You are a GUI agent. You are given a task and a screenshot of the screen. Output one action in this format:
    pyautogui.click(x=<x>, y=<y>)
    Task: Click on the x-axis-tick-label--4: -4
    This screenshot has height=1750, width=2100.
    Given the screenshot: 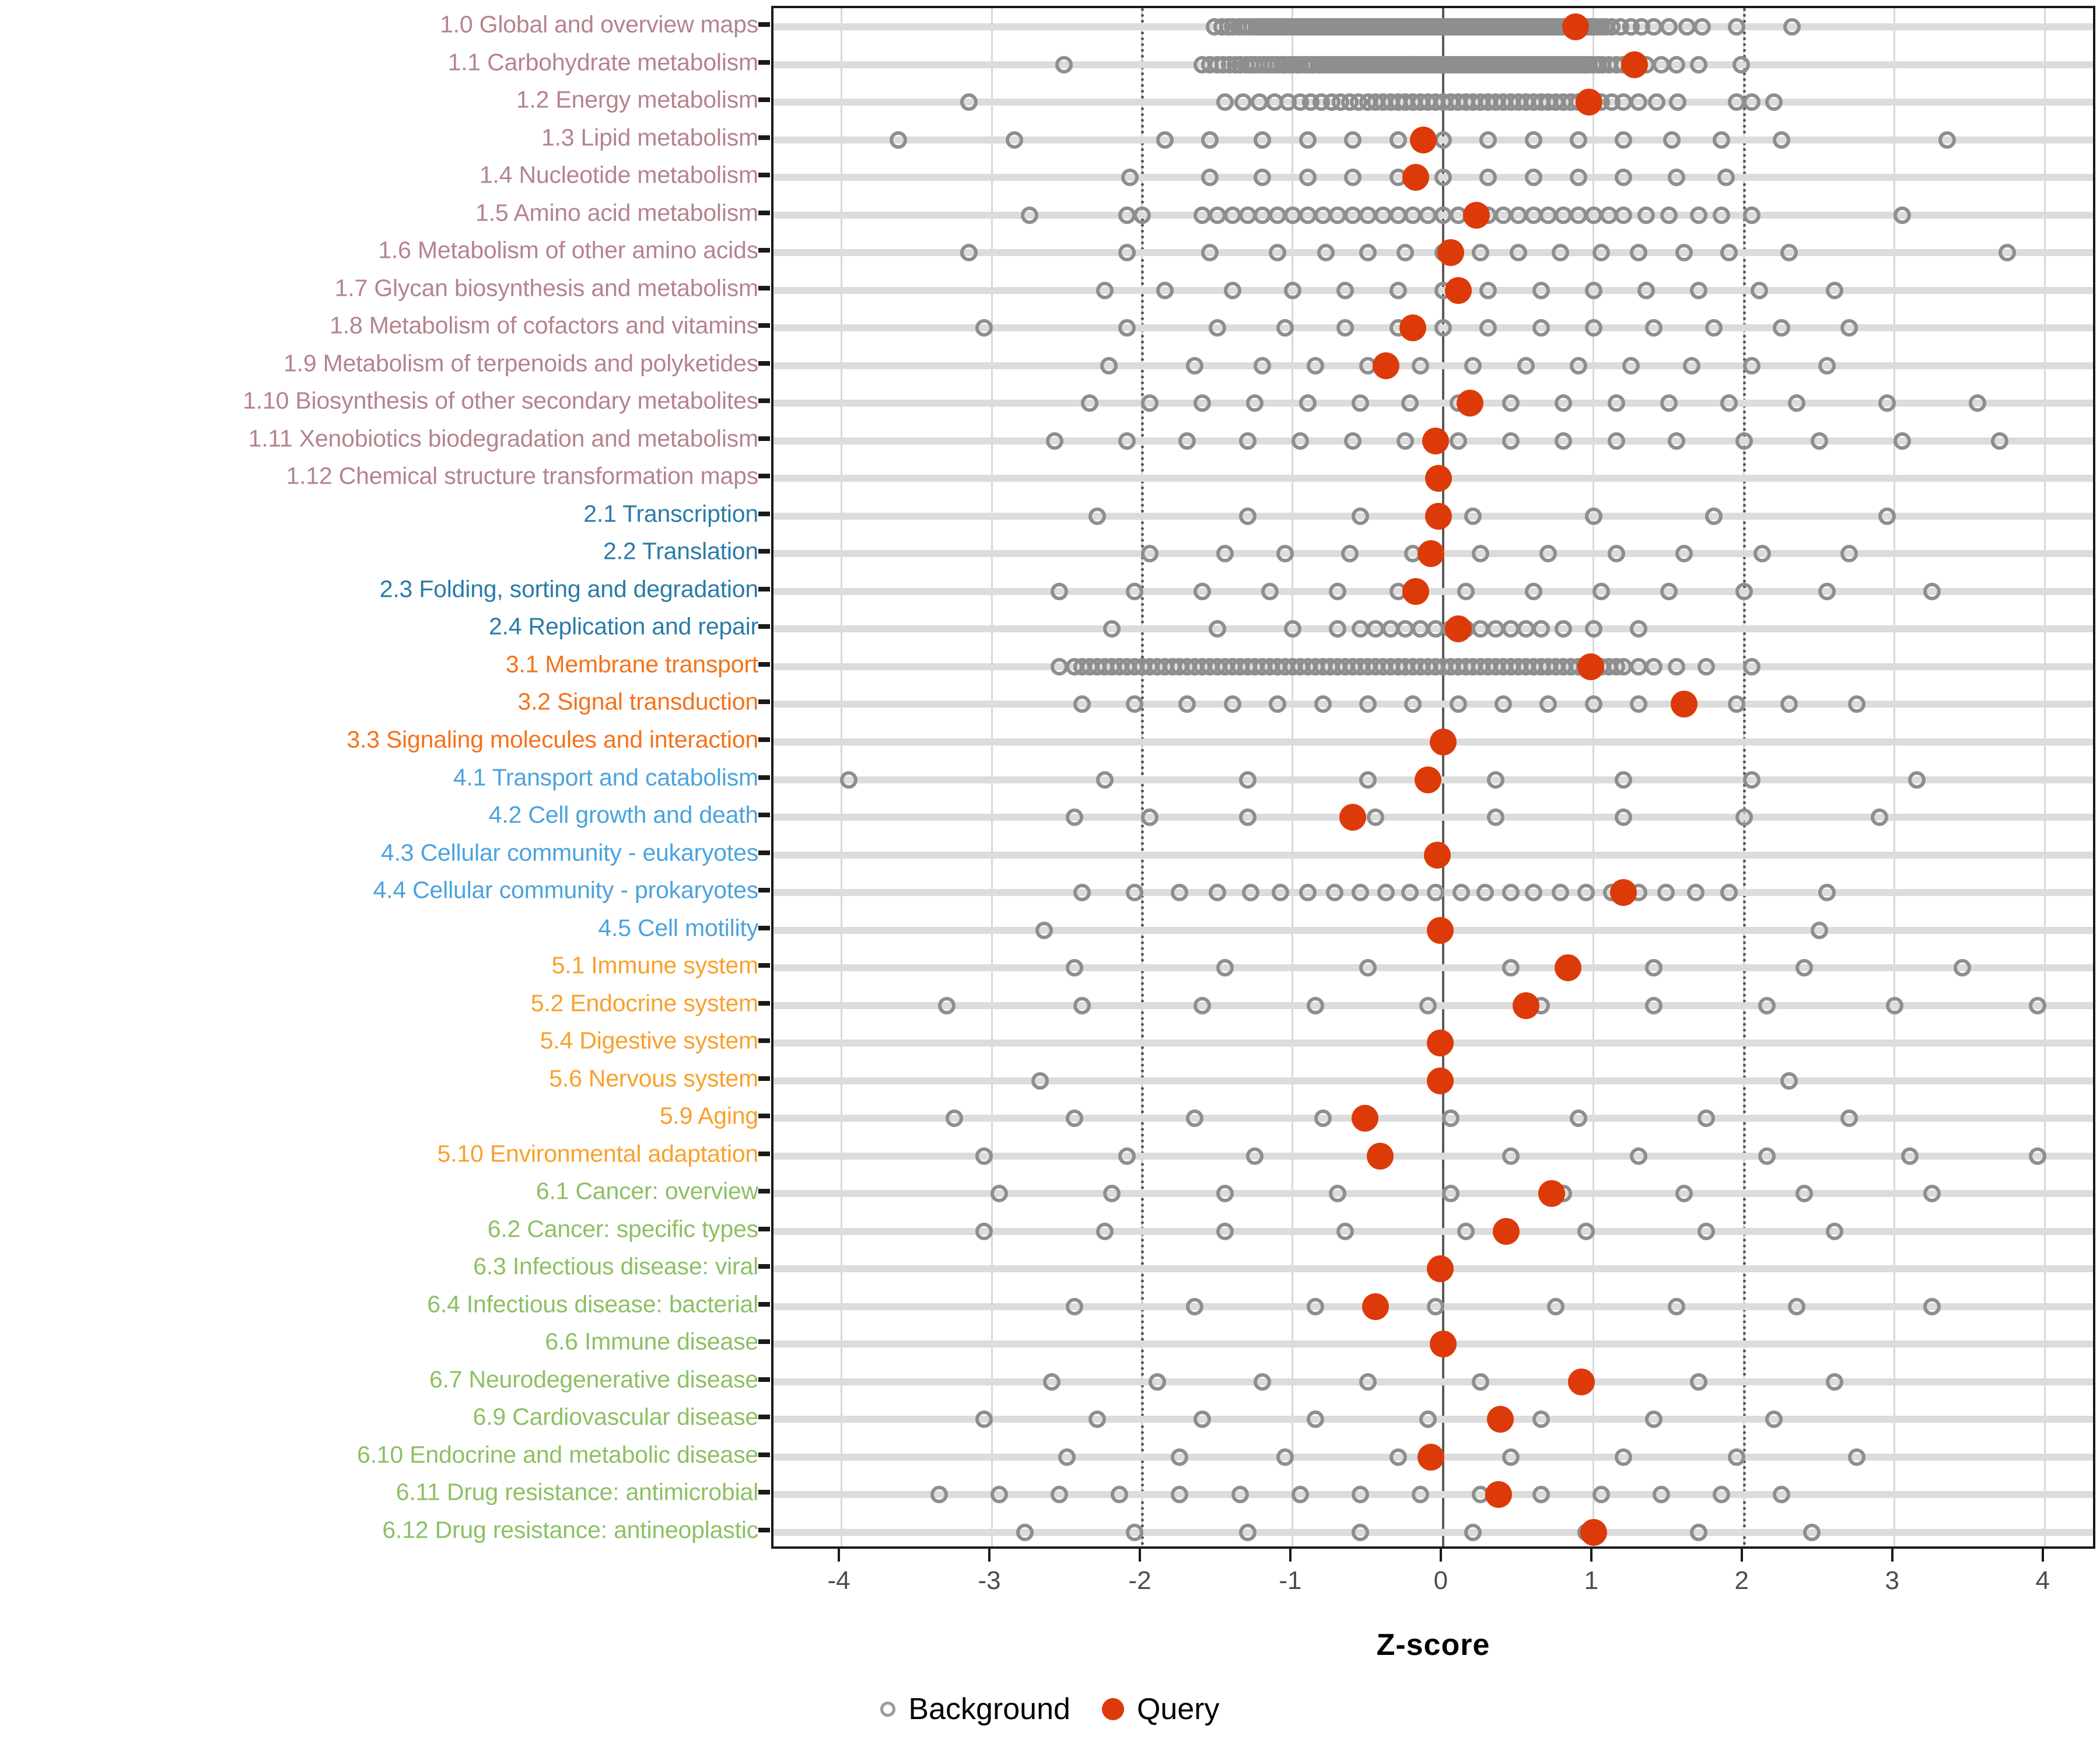 What is the action you would take?
    pyautogui.click(x=838, y=1580)
    